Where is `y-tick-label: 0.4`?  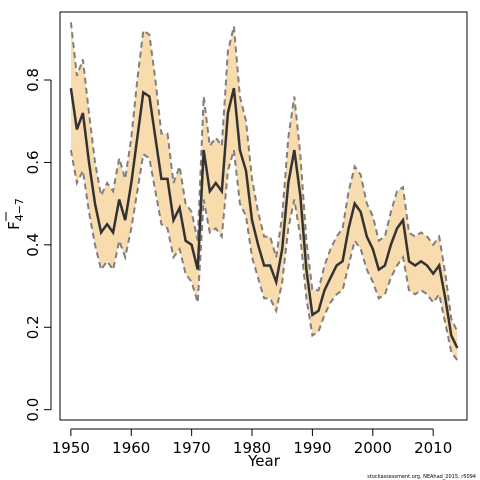 y-tick-label: 0.4 is located at coordinates (33, 245).